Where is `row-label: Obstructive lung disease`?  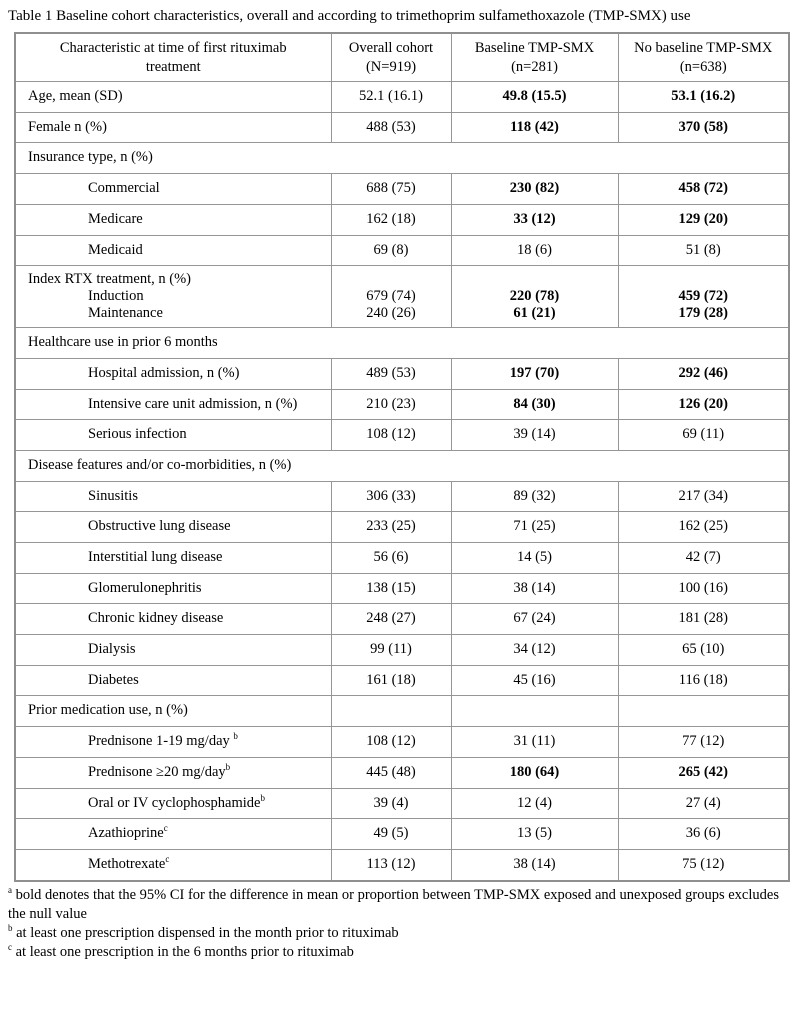
row-label: Obstructive lung disease is located at coordinates (173, 527).